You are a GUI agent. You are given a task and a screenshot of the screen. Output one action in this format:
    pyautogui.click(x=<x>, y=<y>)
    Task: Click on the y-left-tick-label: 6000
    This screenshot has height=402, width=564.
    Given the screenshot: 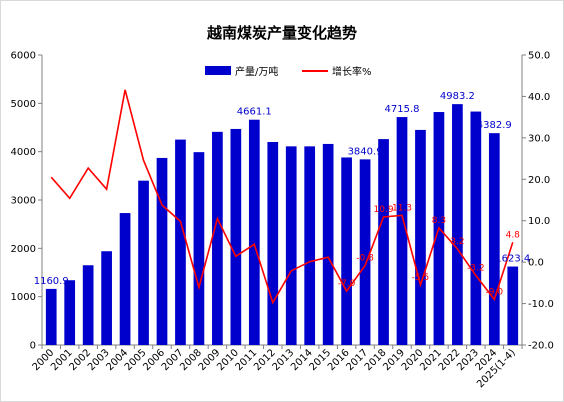 What is the action you would take?
    pyautogui.click(x=23, y=56)
    